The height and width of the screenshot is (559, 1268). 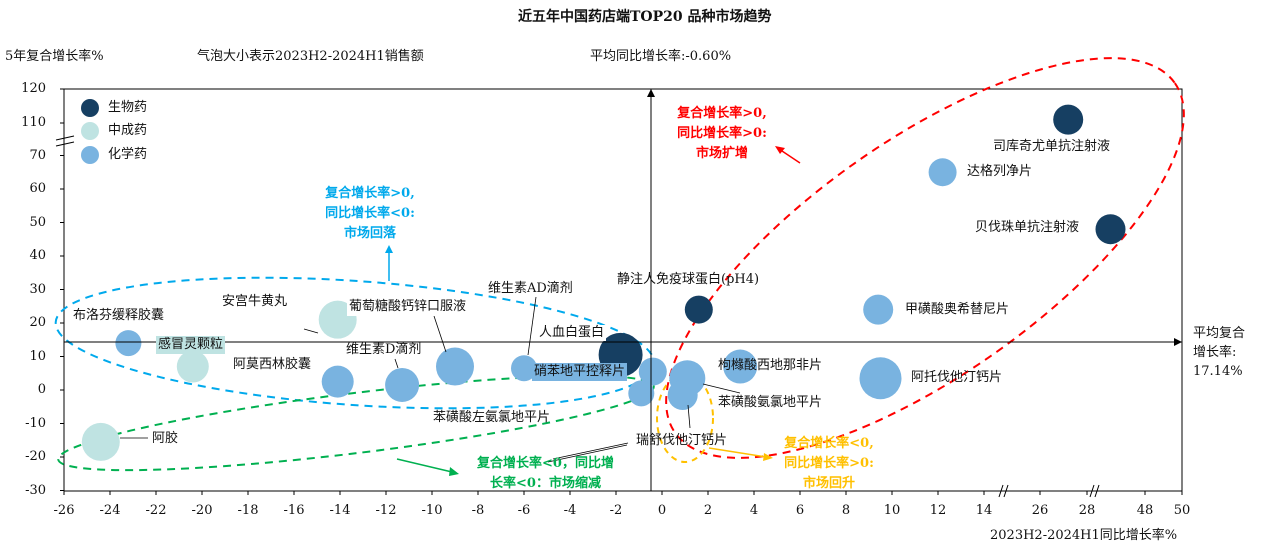 What do you see at coordinates (780, 150) in the screenshot?
I see `expand-arrowhead` at bounding box center [780, 150].